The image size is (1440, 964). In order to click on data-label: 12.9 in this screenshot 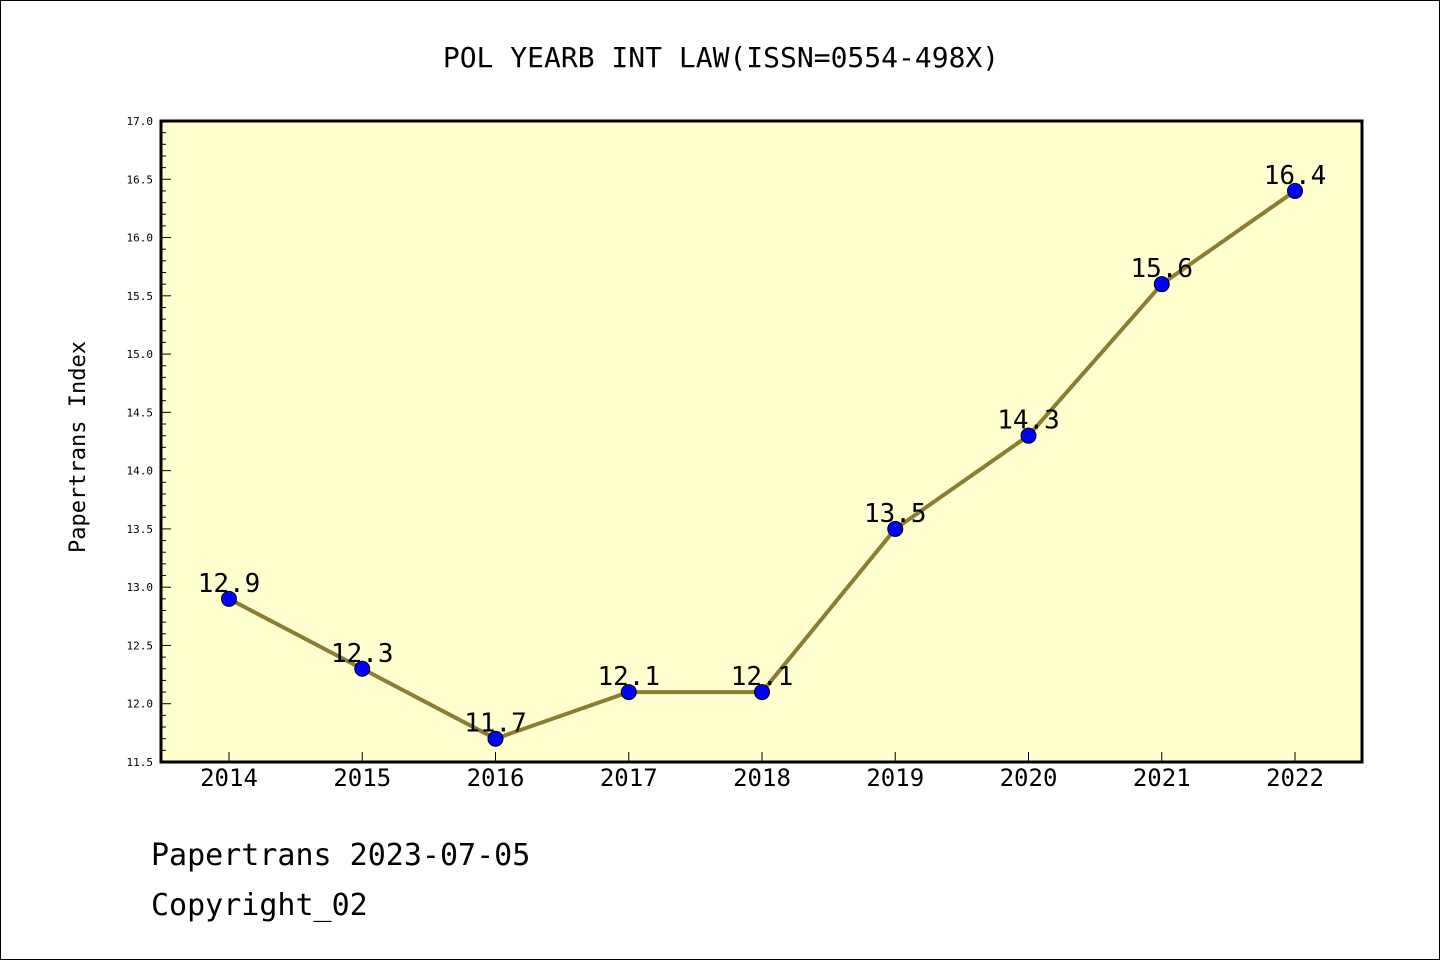, I will do `click(229, 584)`.